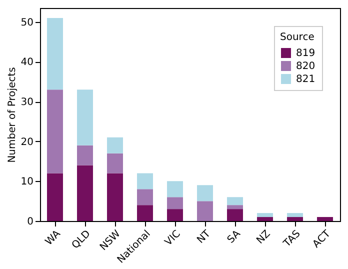  What do you see at coordinates (306, 53) in the screenshot?
I see `legend-label: 819` at bounding box center [306, 53].